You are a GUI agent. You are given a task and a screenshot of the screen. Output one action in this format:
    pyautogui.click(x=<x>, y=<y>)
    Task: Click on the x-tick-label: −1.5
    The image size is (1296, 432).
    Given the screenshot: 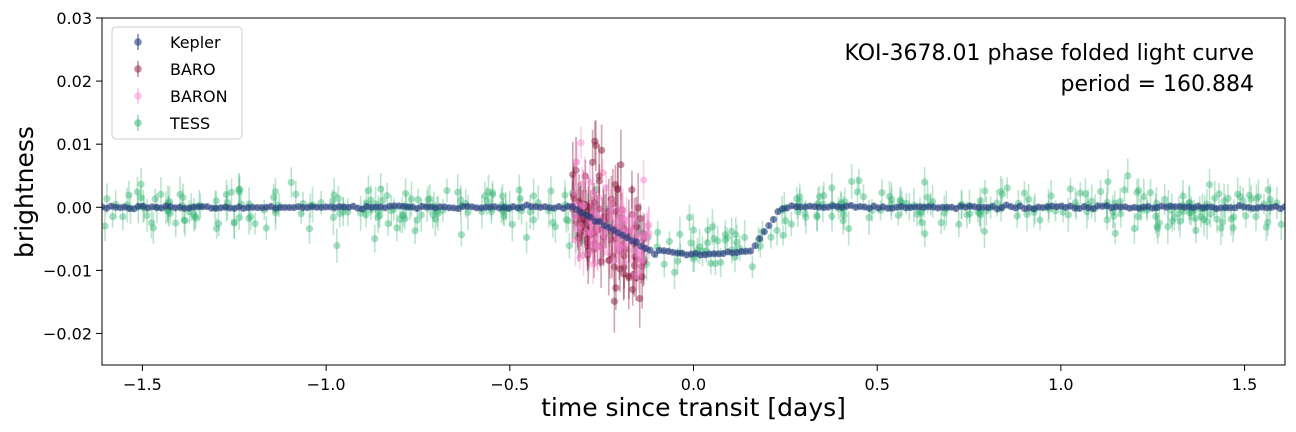 What is the action you would take?
    pyautogui.click(x=142, y=384)
    